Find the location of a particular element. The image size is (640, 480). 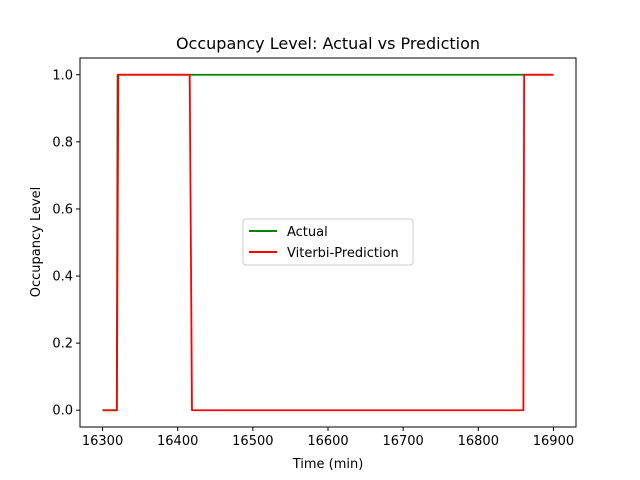

x-tick-label: 16400 is located at coordinates (177, 441).